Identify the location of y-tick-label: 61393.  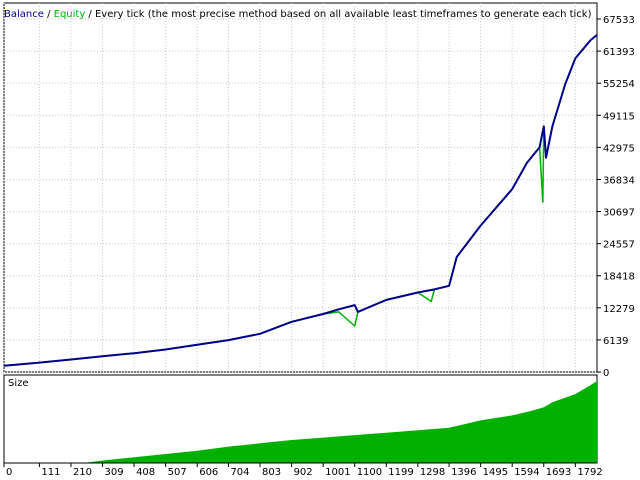
(619, 52).